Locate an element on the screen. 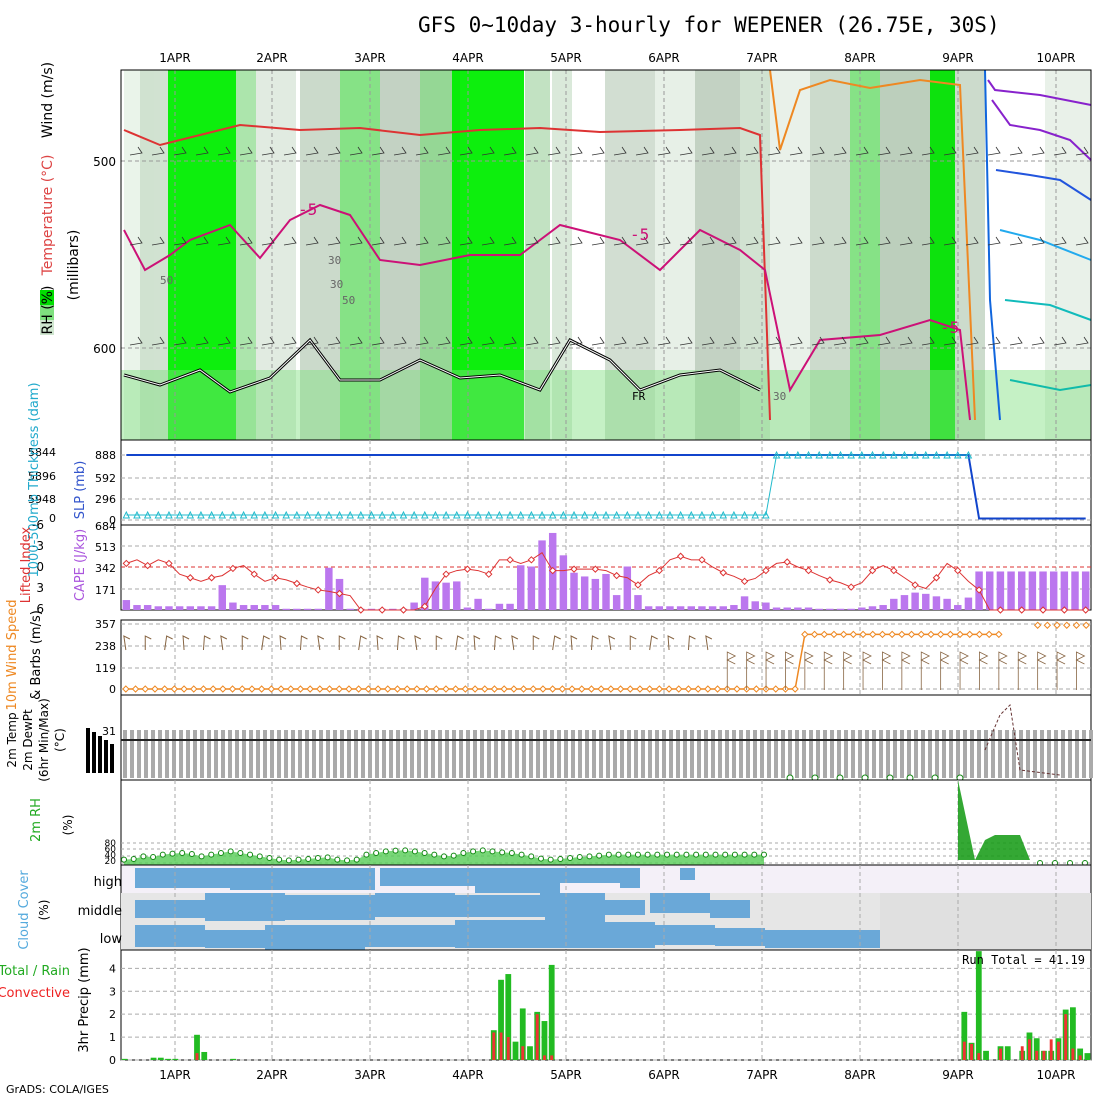  precip-tick: 0 is located at coordinates (112, 1060).